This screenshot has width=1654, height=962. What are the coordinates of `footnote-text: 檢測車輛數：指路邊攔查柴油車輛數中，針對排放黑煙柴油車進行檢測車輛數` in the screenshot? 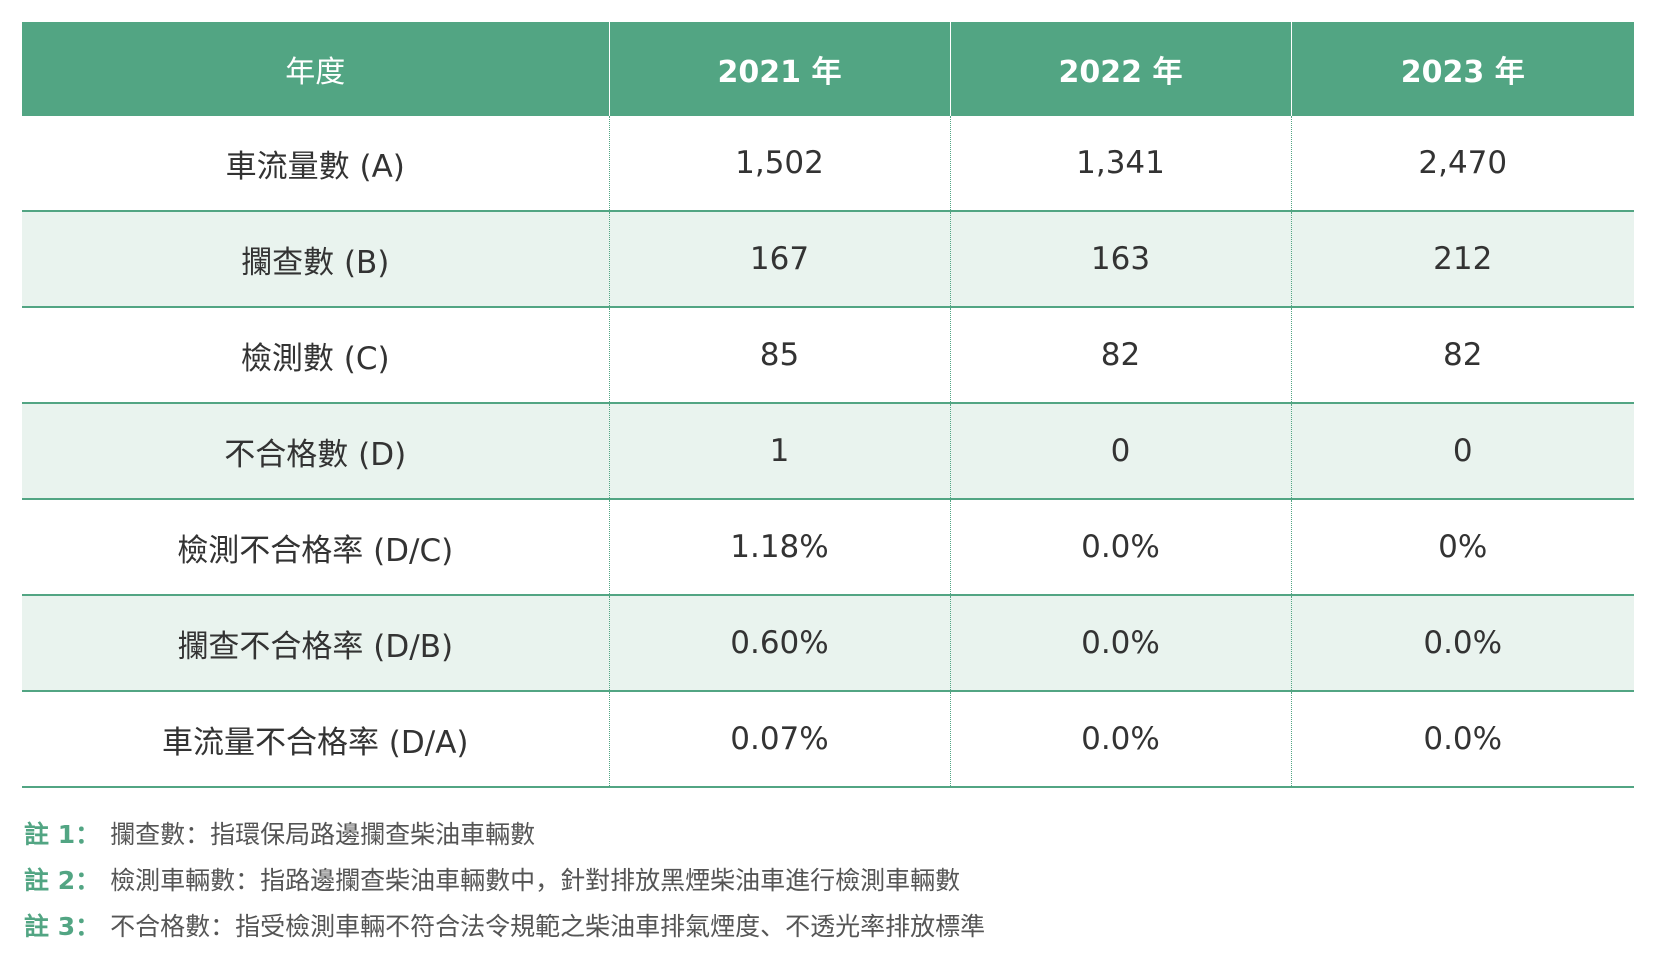 It's located at (535, 880).